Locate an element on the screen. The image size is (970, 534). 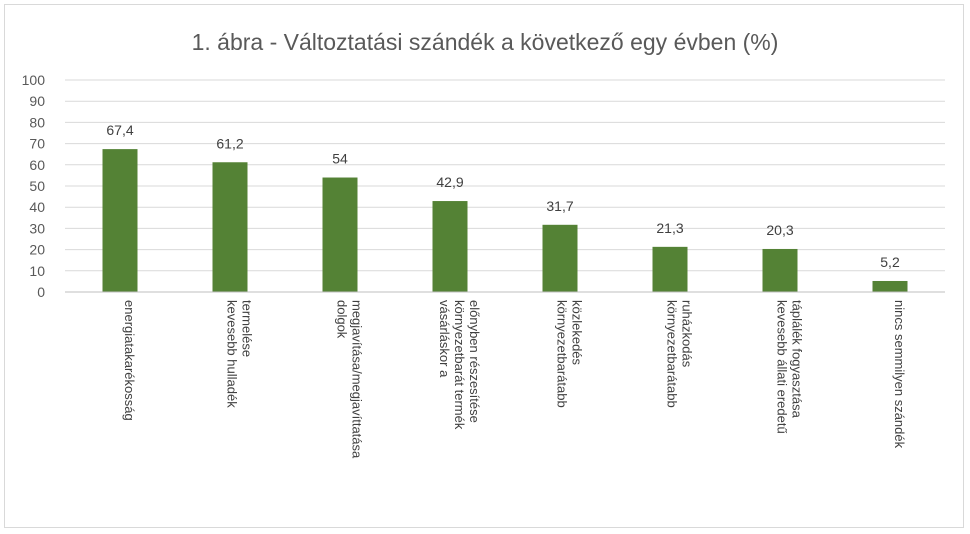
category-label-line: közlekedés is located at coordinates (577, 333).